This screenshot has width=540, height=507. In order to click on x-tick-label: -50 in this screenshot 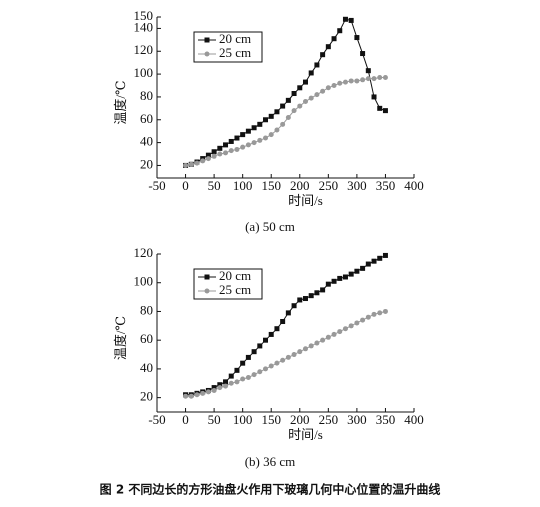, I will do `click(156, 419)`.